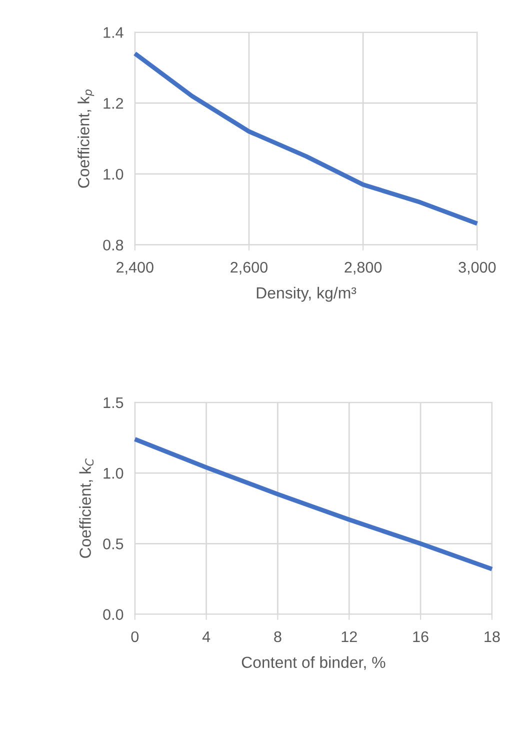  Describe the element at coordinates (206, 636) in the screenshot. I see `x-tick-label: 4` at that location.